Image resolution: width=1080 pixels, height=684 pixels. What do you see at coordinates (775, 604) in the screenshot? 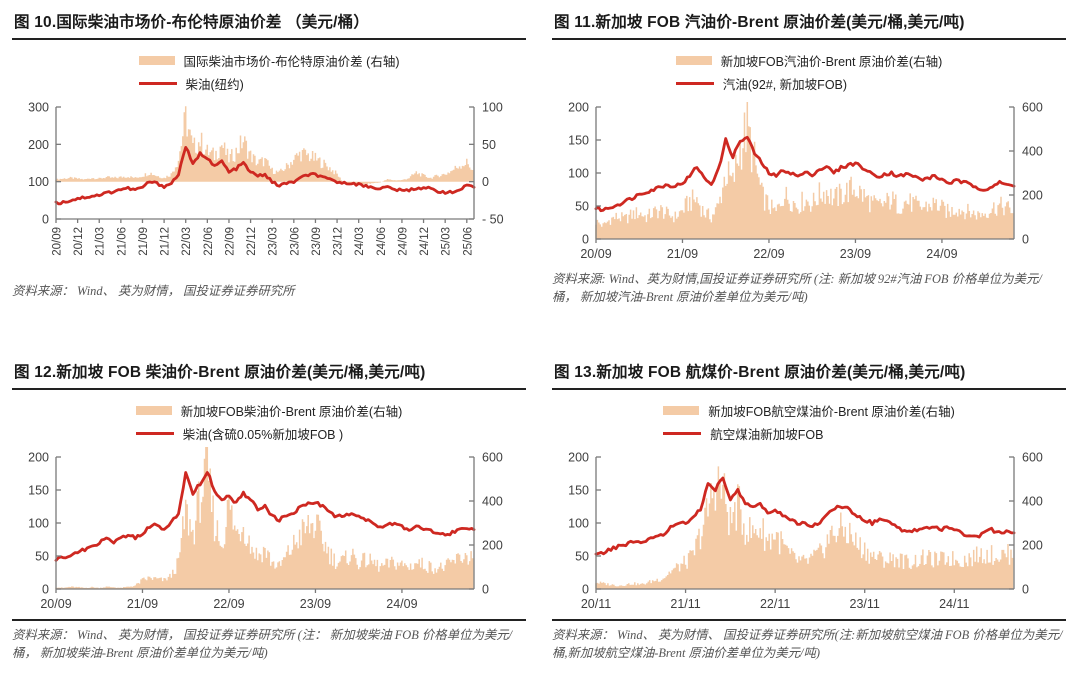
I see `svg-text: 22/11` at bounding box center [775, 604].